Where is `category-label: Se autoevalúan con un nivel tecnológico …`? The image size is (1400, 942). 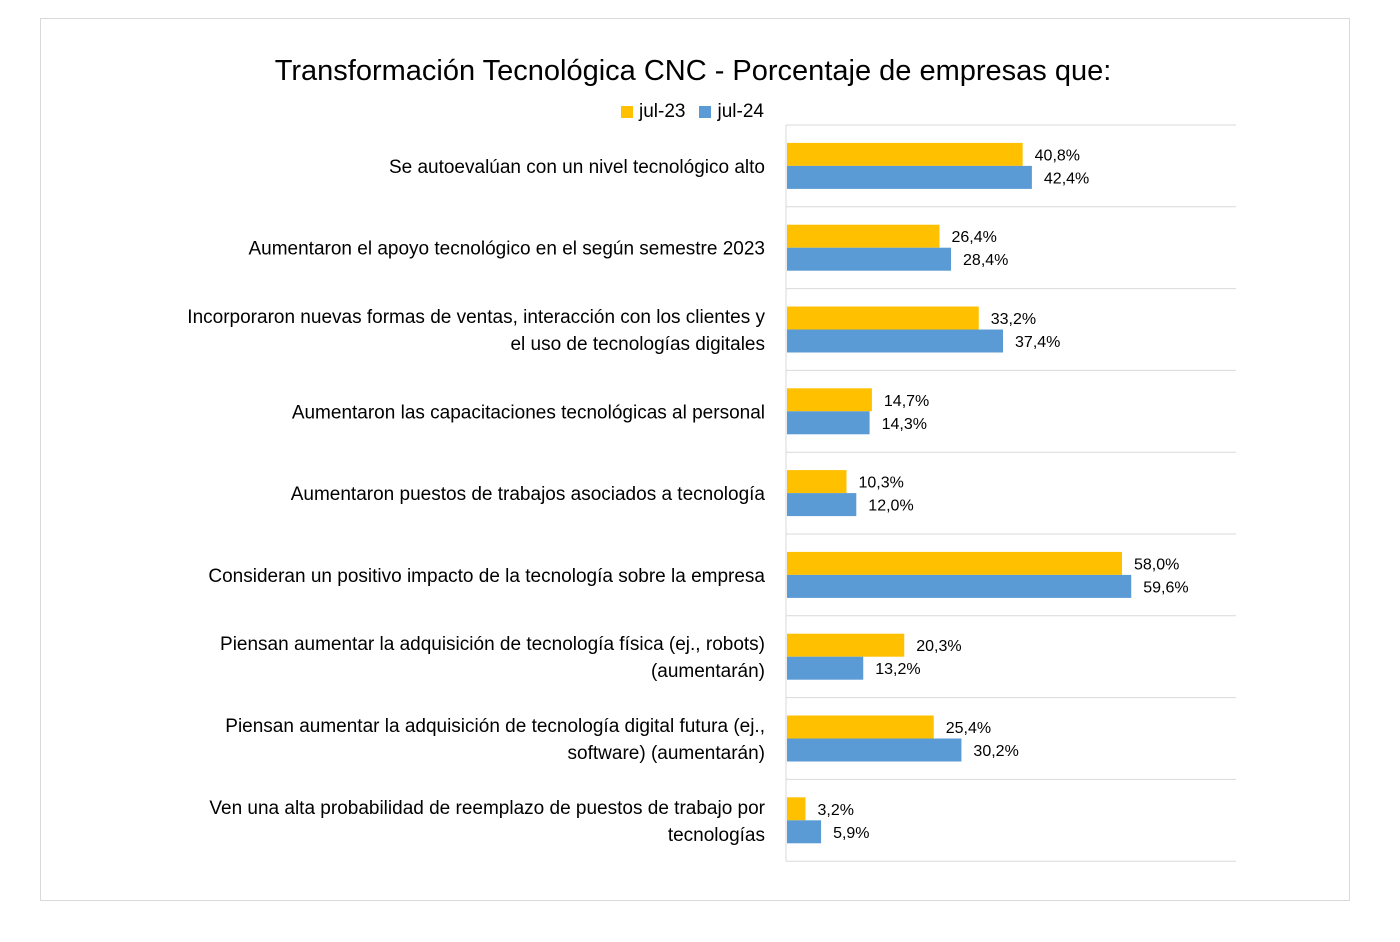
category-label: Se autoevalúan con un nivel tecnológico … is located at coordinates (577, 167).